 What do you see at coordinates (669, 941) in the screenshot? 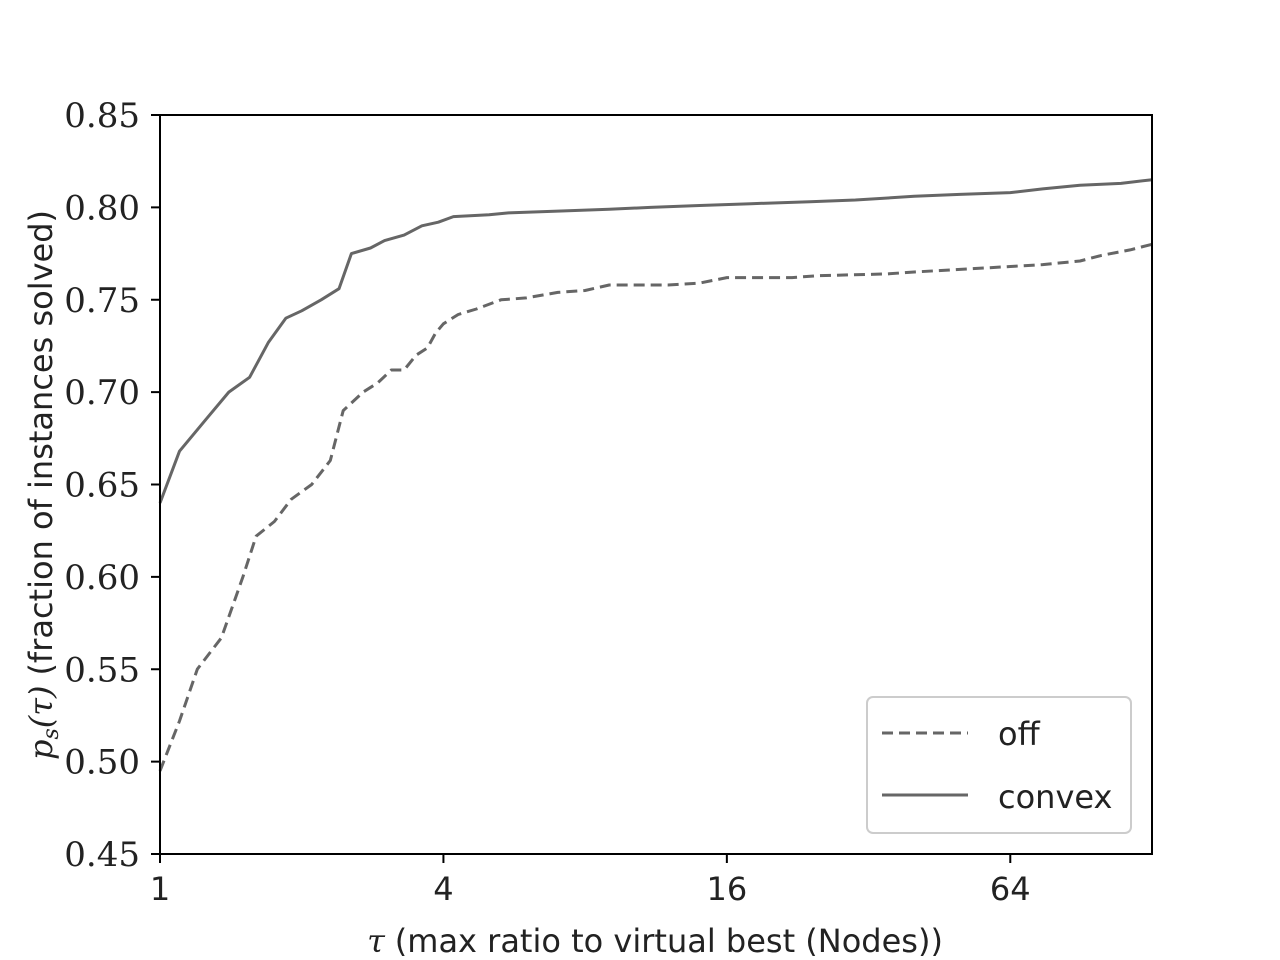
I see `x-axis-label-text: (max ratio to virtual best (Nodes))` at bounding box center [669, 941].